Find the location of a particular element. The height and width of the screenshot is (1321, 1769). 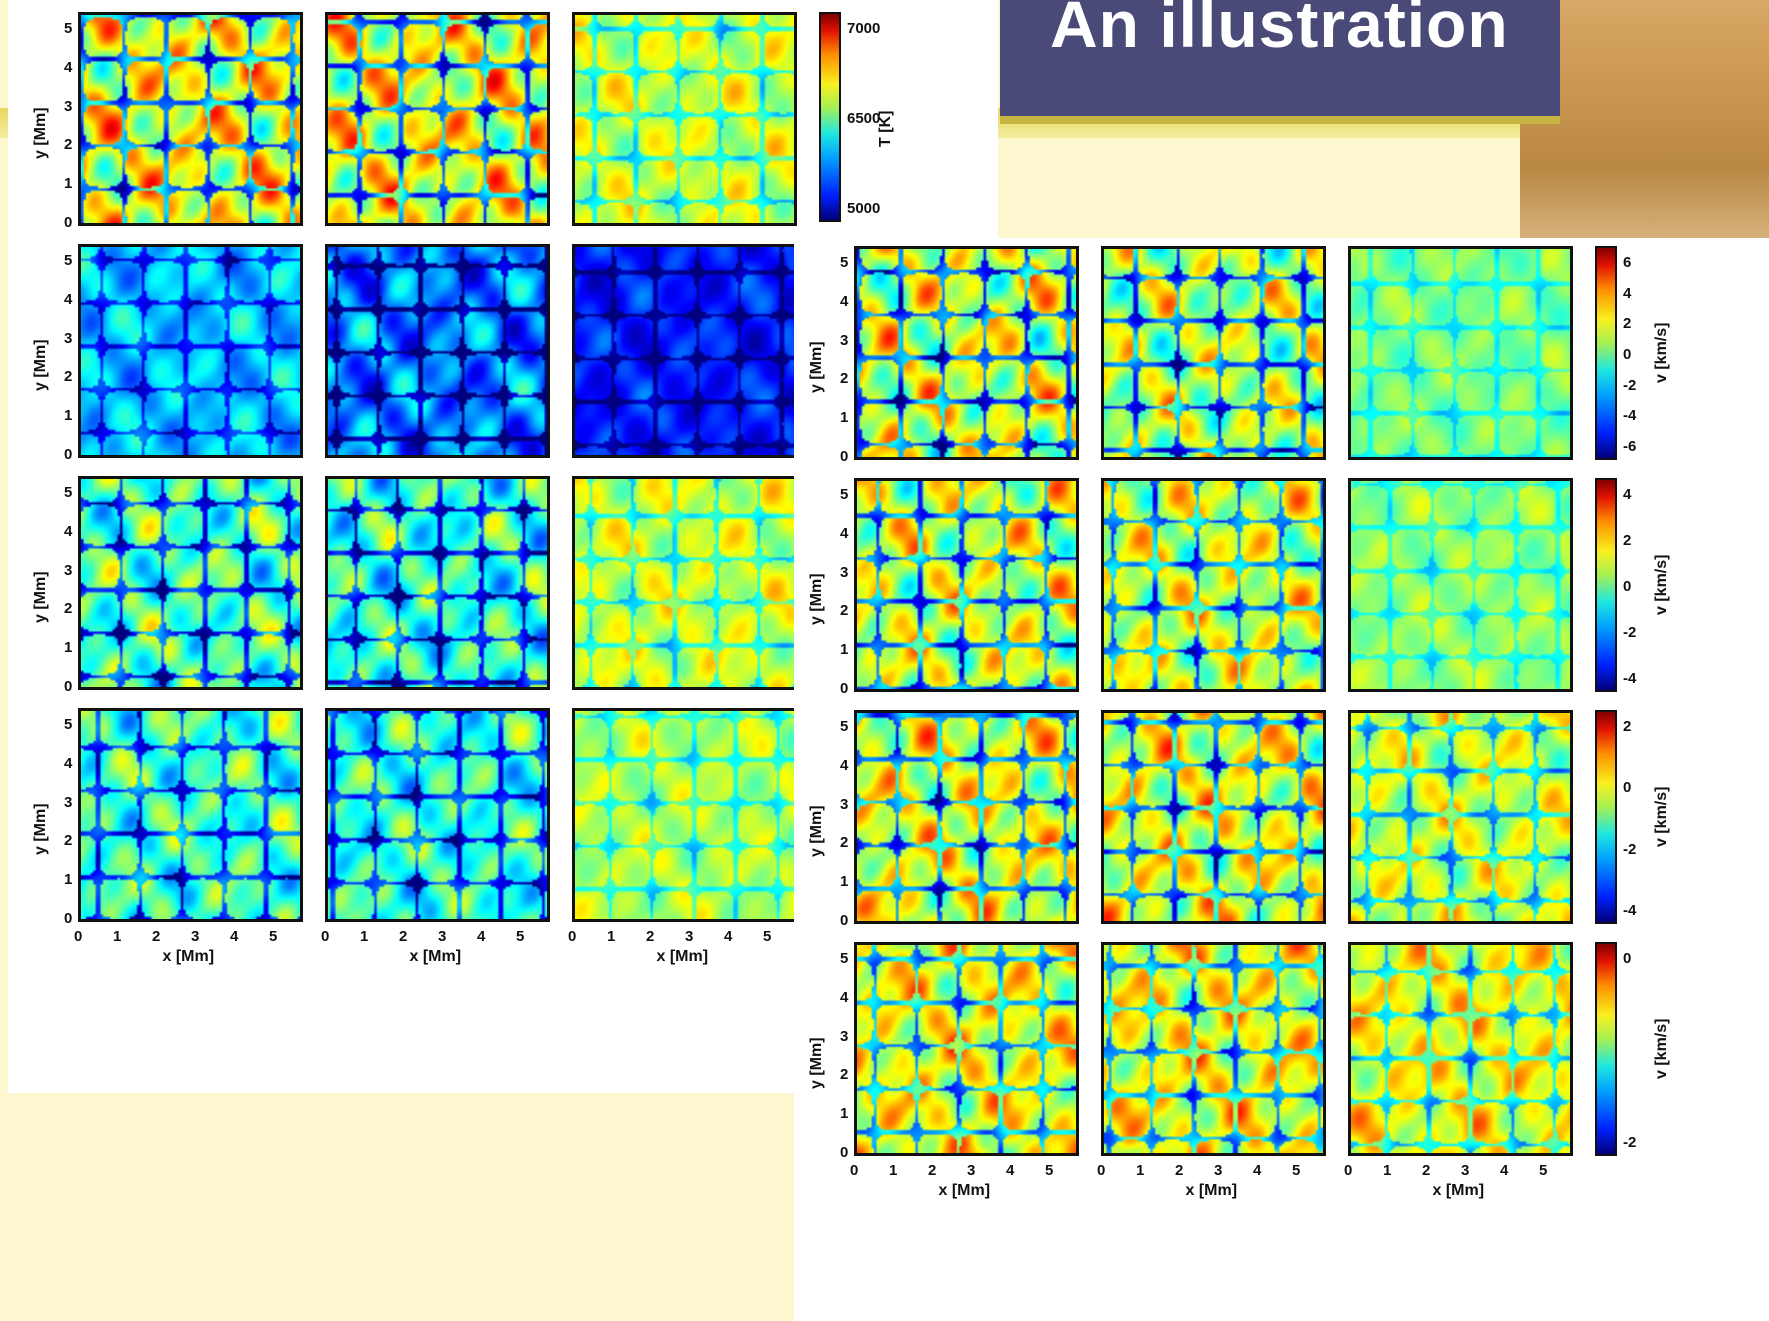

x-tick-label: 0 is located at coordinates (78, 936).